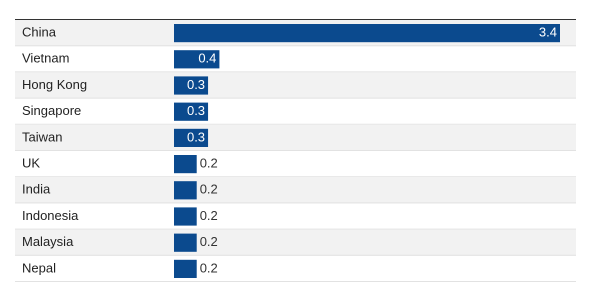 Image resolution: width=601 pixels, height=290 pixels. What do you see at coordinates (51, 110) in the screenshot?
I see `category-label: Singapore` at bounding box center [51, 110].